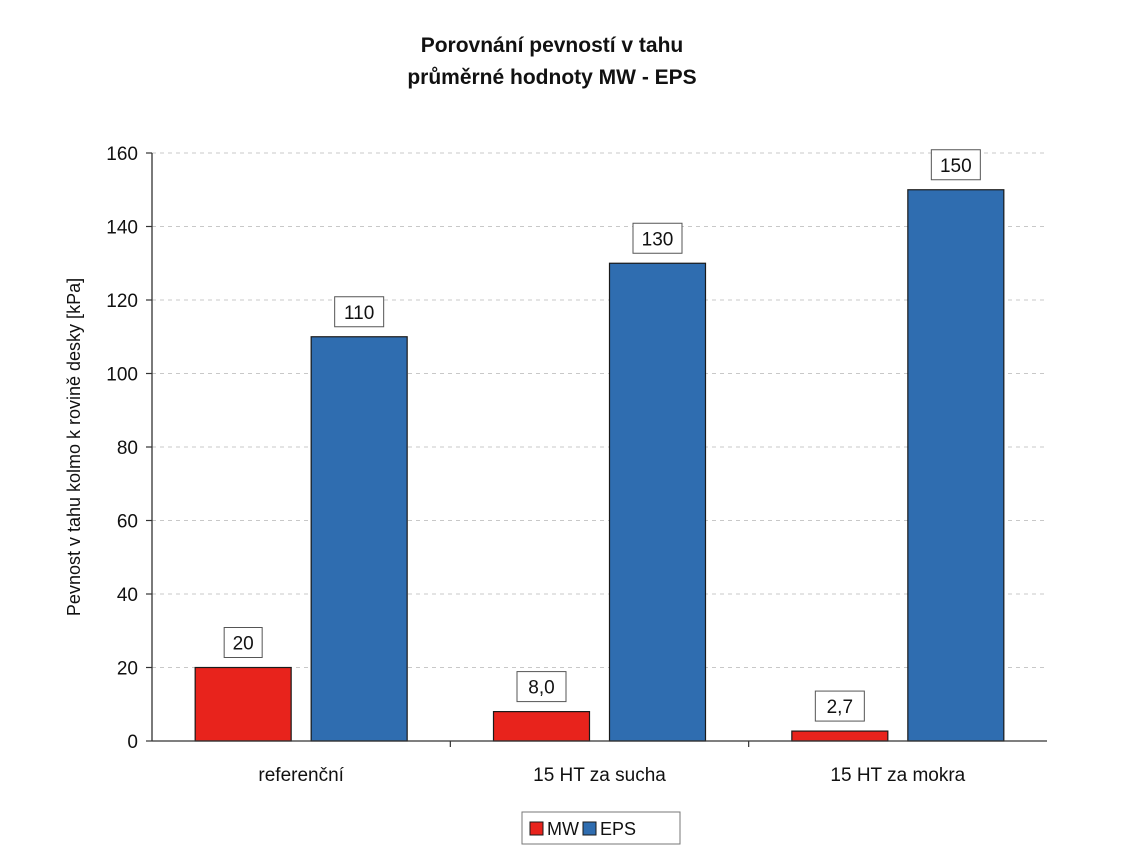 The width and height of the screenshot is (1139, 859). What do you see at coordinates (127, 669) in the screenshot?
I see `y-tick-label: 20` at bounding box center [127, 669].